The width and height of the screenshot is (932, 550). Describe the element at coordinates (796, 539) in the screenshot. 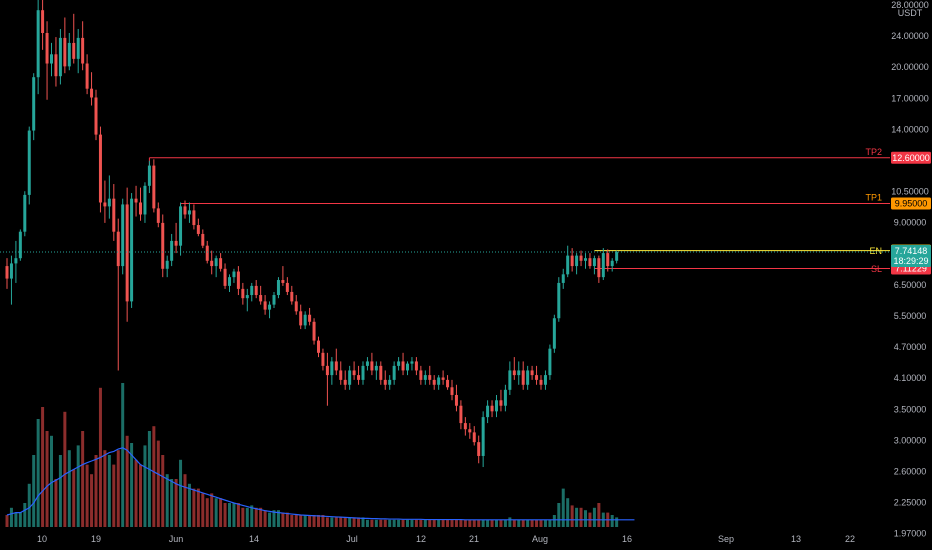

I see `time-tick-label: 13` at that location.